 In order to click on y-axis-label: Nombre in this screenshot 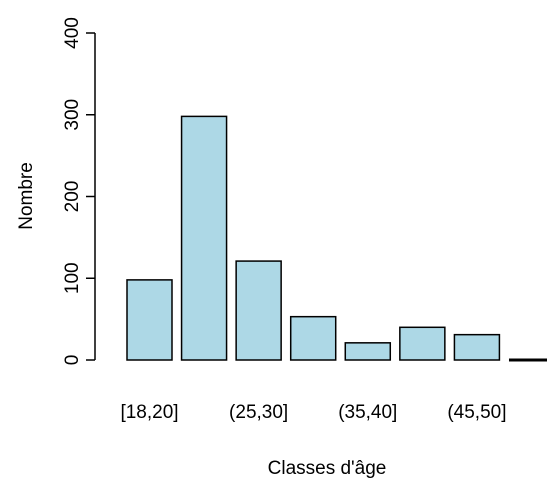, I will do `click(26, 196)`.